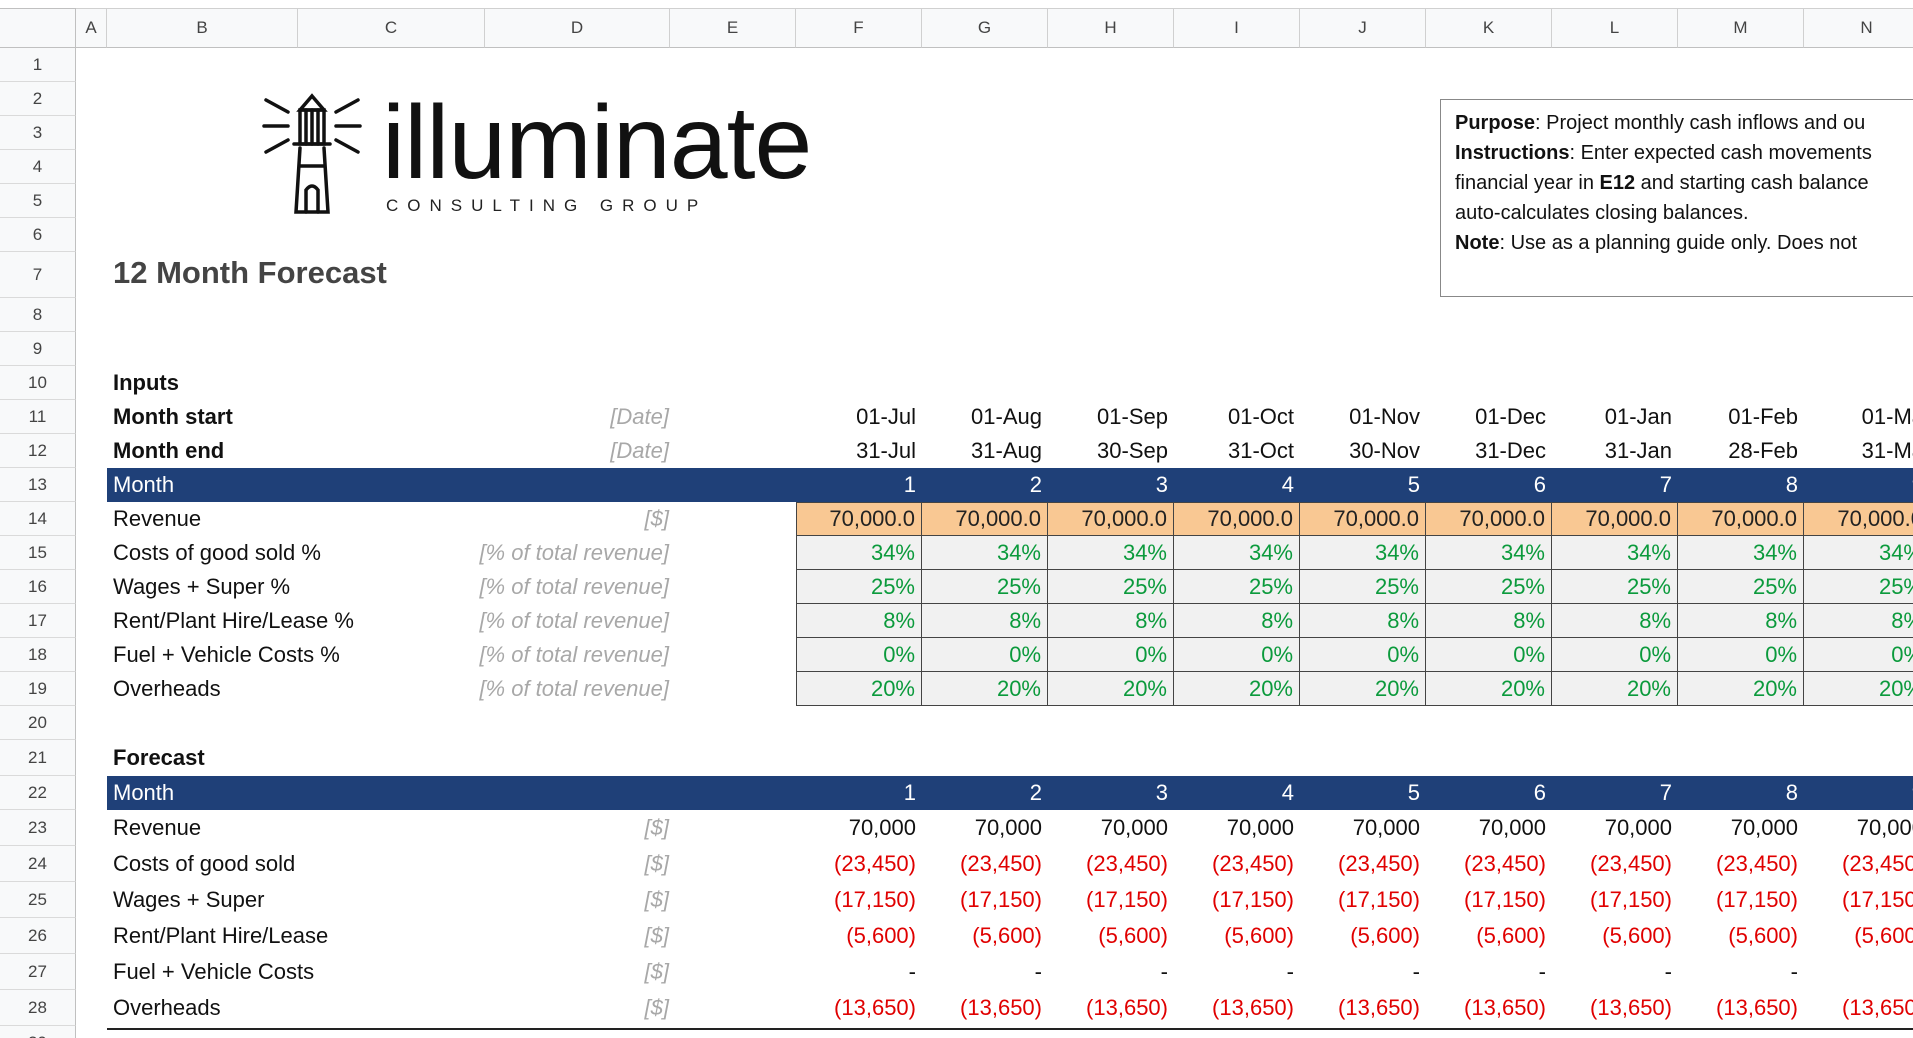  Describe the element at coordinates (38, 587) in the screenshot. I see `row-header-16: 16` at that location.